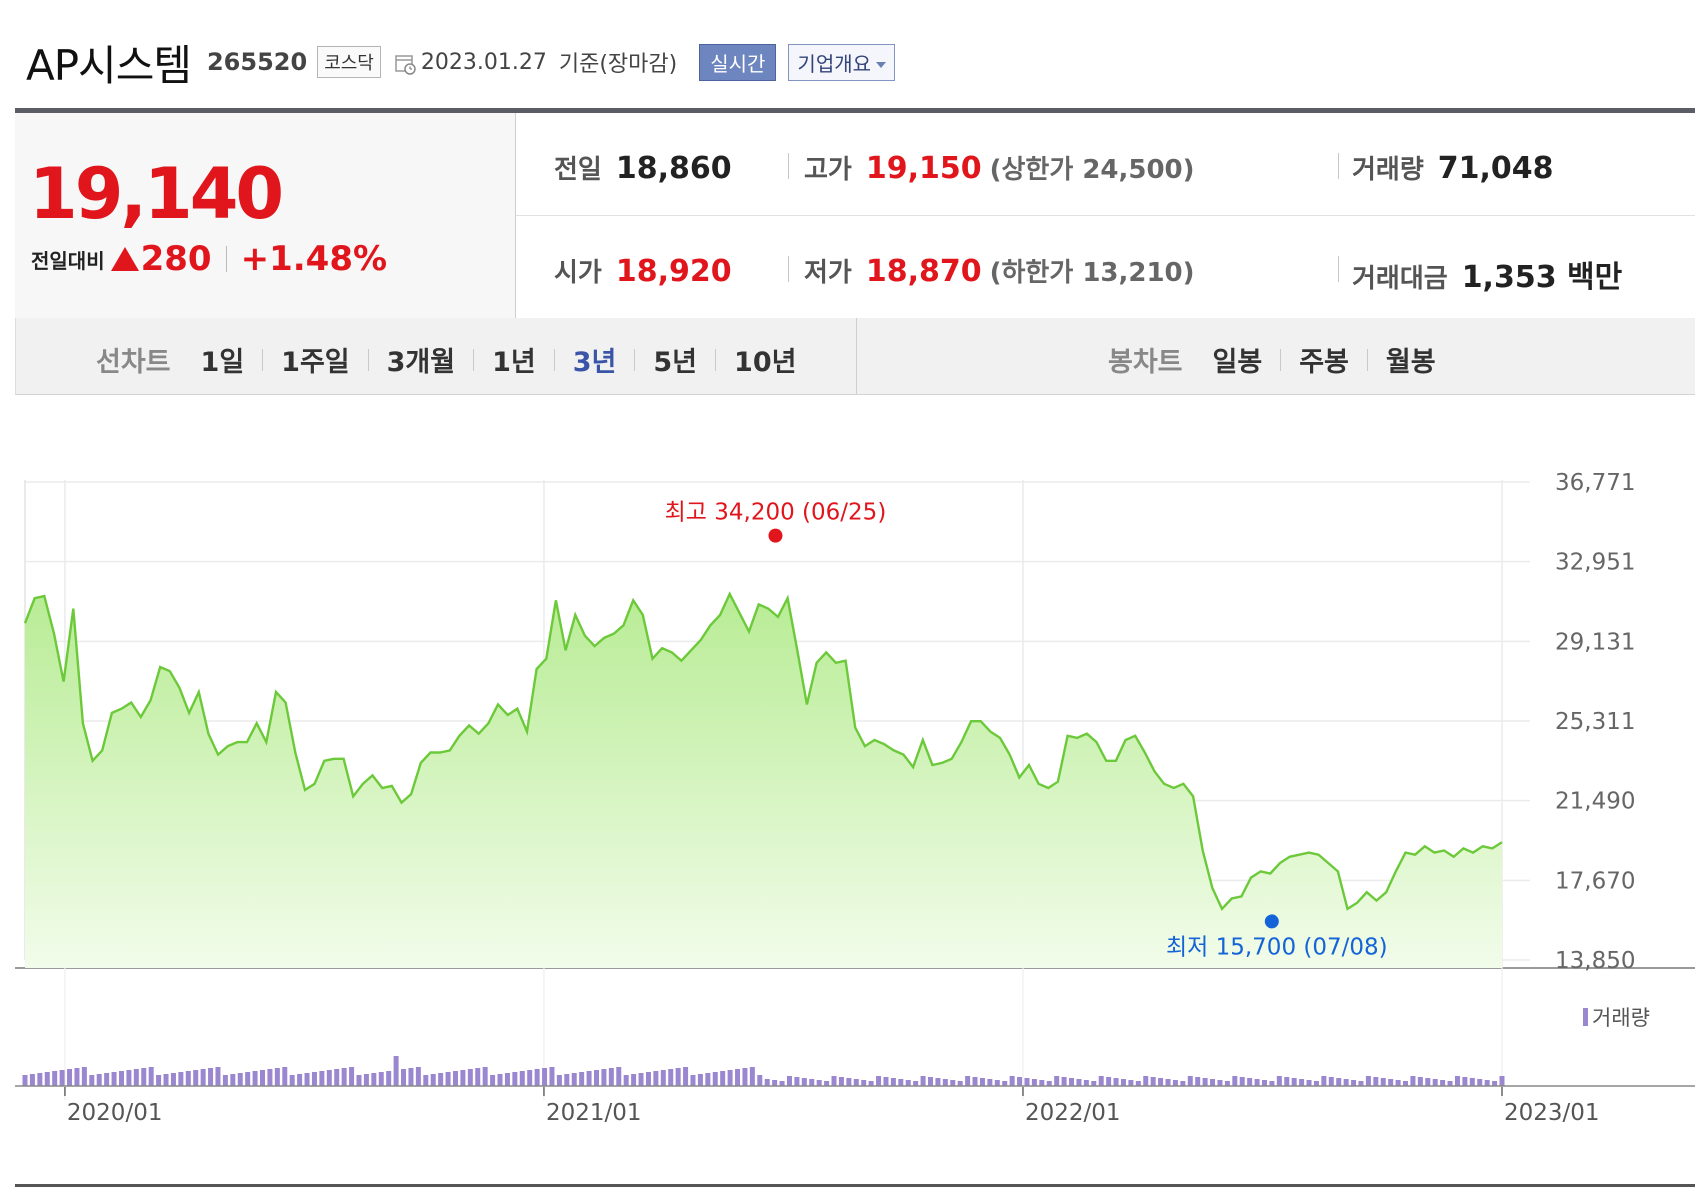 The image size is (1695, 1194). Describe the element at coordinates (1495, 168) in the screenshot. I see `volume-value: 71,048` at that location.